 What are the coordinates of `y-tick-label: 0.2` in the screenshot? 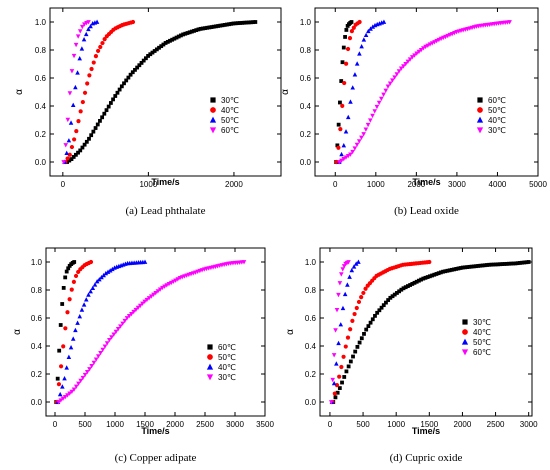 It's located at (306, 134).